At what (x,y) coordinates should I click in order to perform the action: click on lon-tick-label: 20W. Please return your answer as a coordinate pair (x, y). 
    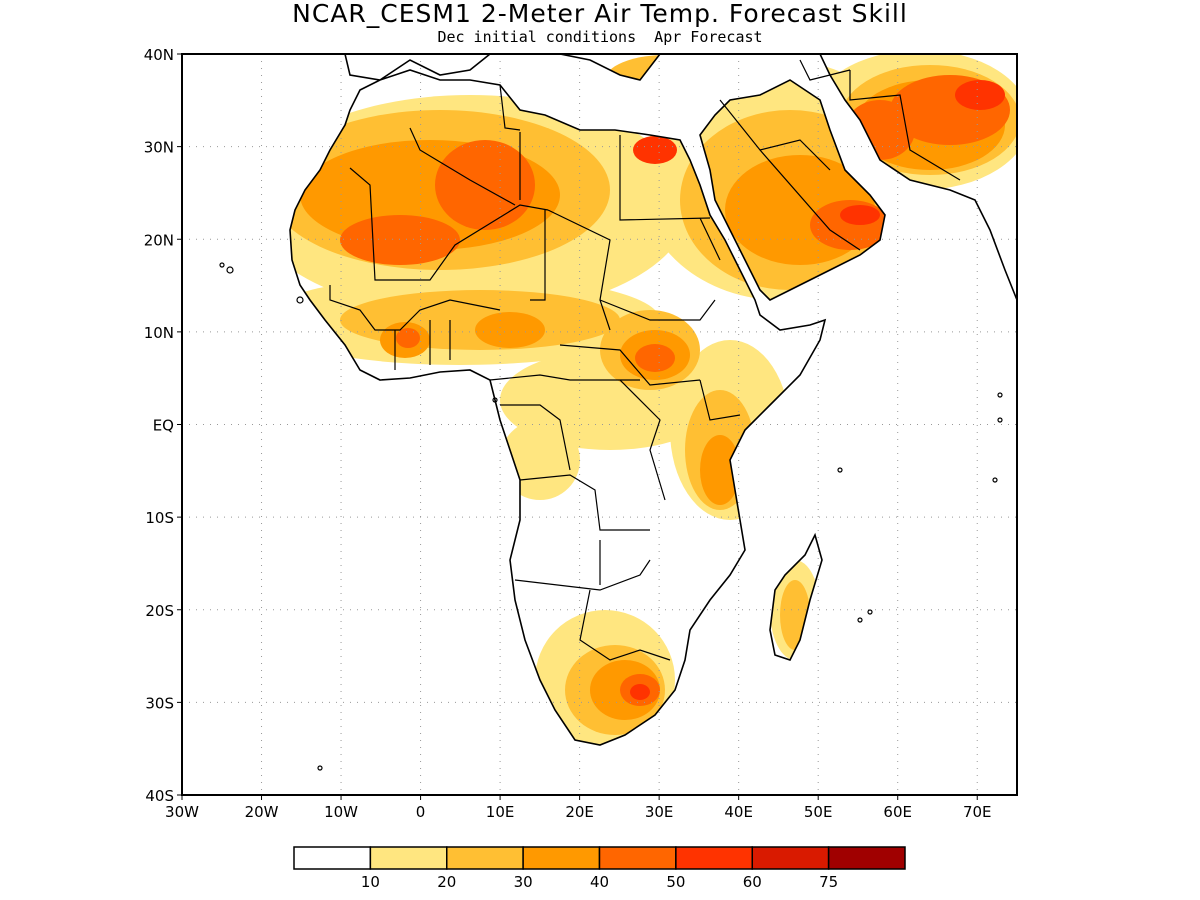
    Looking at the image, I should click on (262, 812).